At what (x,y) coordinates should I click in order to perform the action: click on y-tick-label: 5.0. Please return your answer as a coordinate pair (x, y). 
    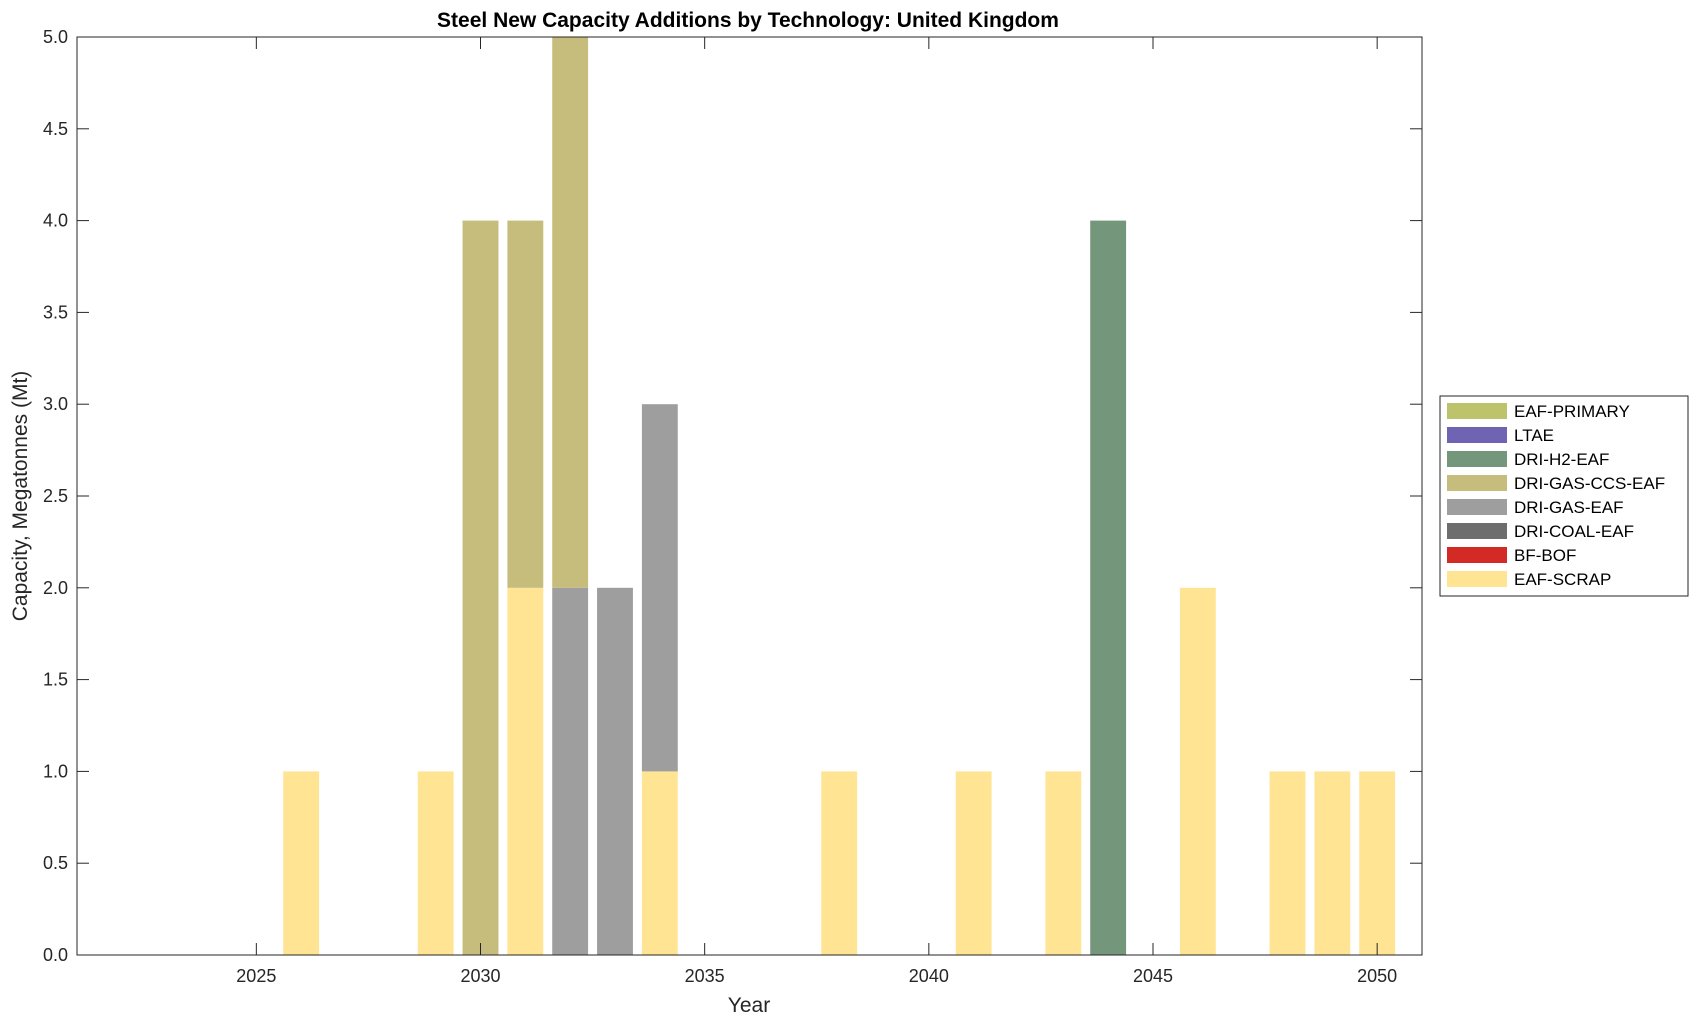
    Looking at the image, I should click on (55, 37).